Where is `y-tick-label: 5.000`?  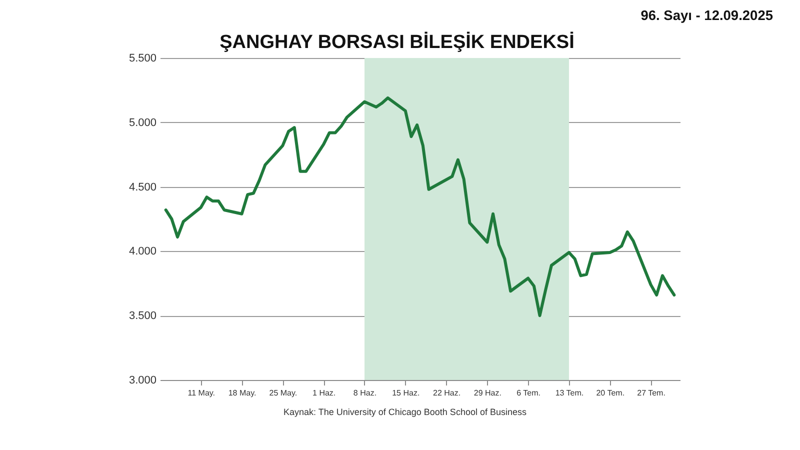
y-tick-label: 5.000 is located at coordinates (142, 122).